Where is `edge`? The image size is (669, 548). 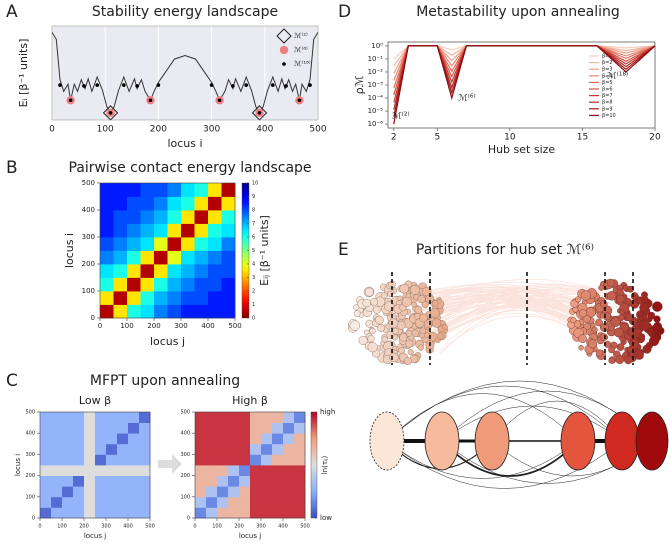 edge is located at coordinates (527, 326).